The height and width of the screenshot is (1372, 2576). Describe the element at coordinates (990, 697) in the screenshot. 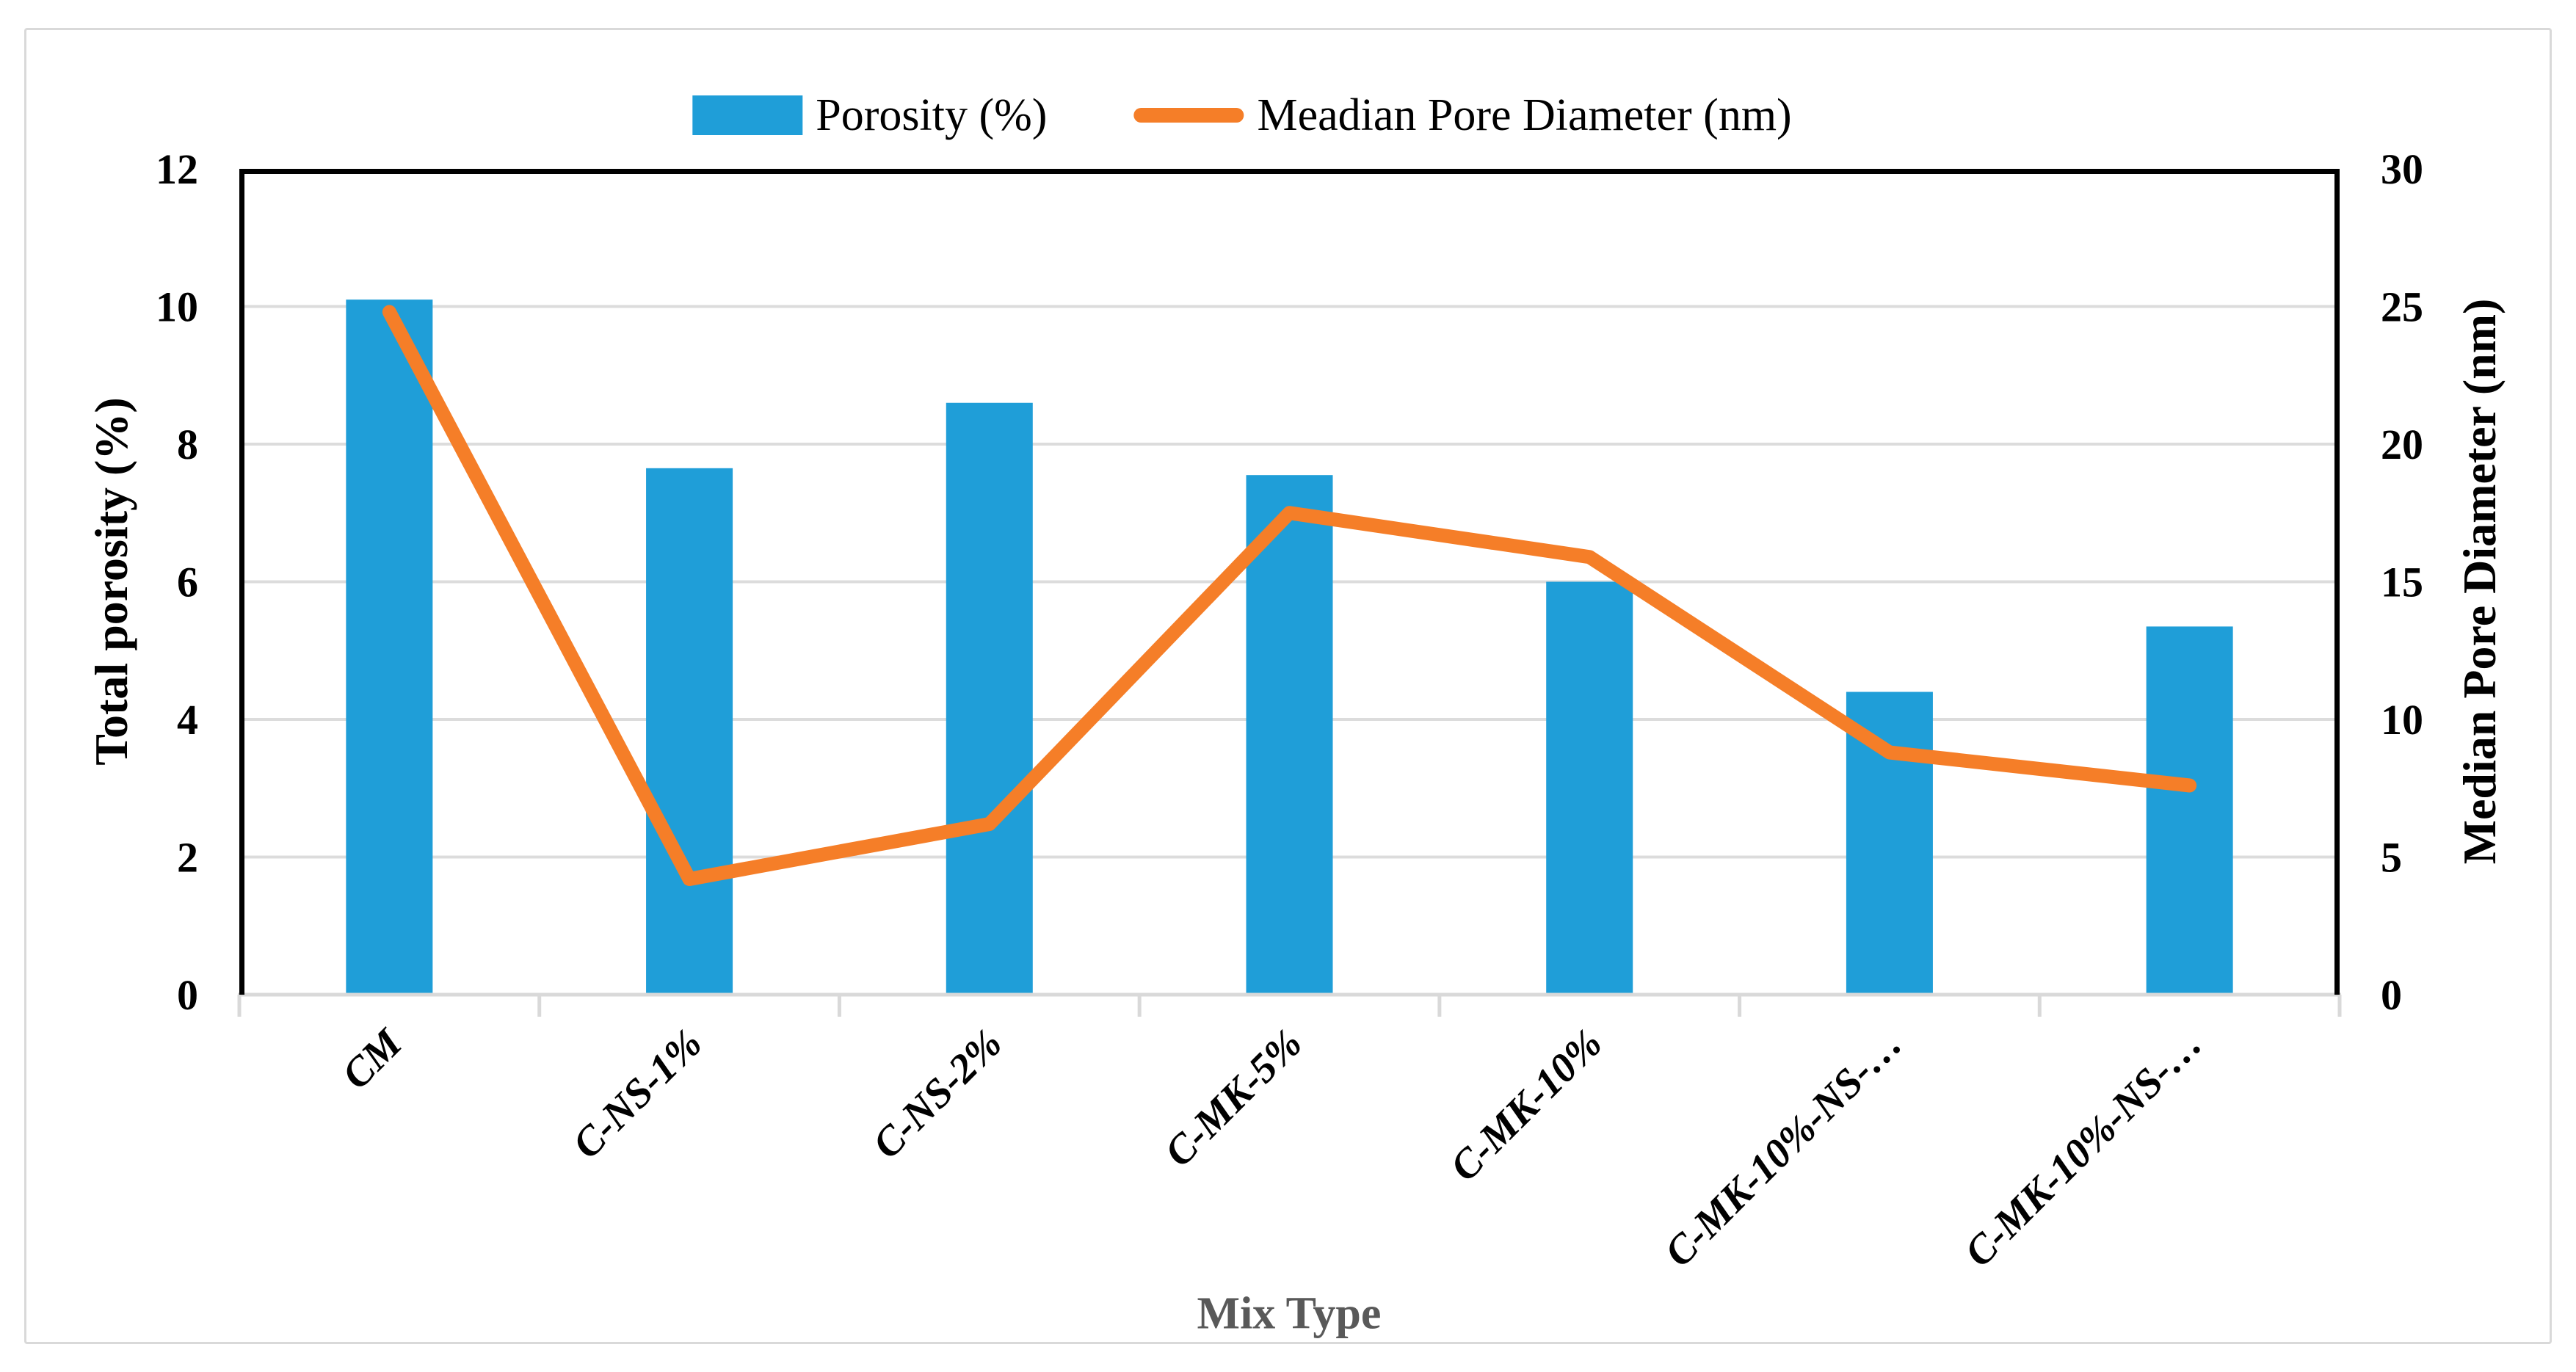

I see `bar-C-NS-2%` at that location.